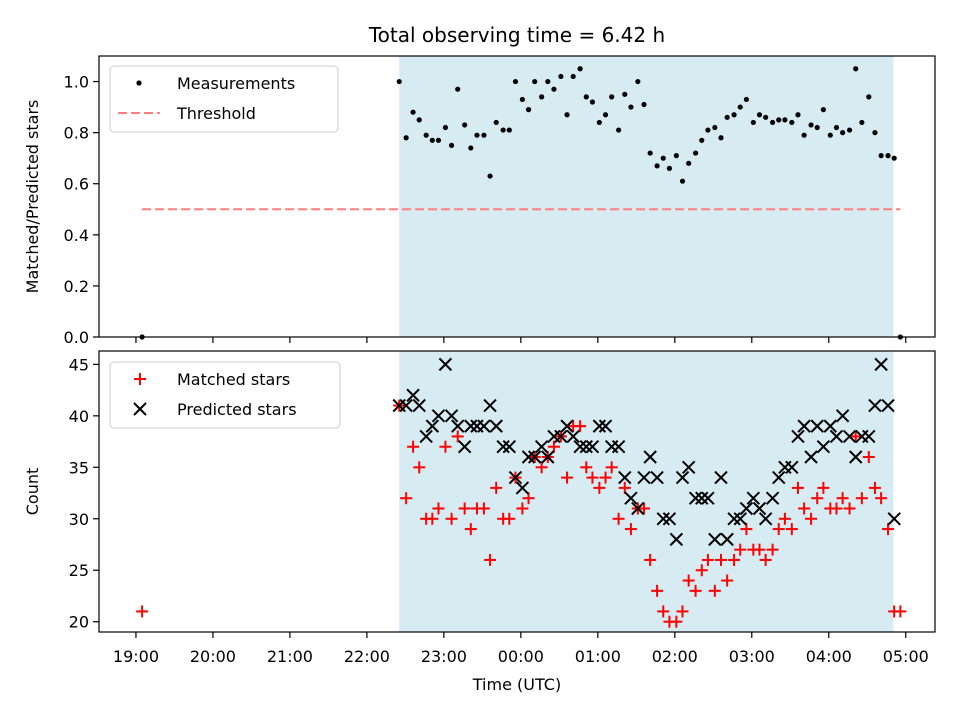 The image size is (960, 724). What do you see at coordinates (79, 467) in the screenshot?
I see `y-tick-label: 35` at bounding box center [79, 467].